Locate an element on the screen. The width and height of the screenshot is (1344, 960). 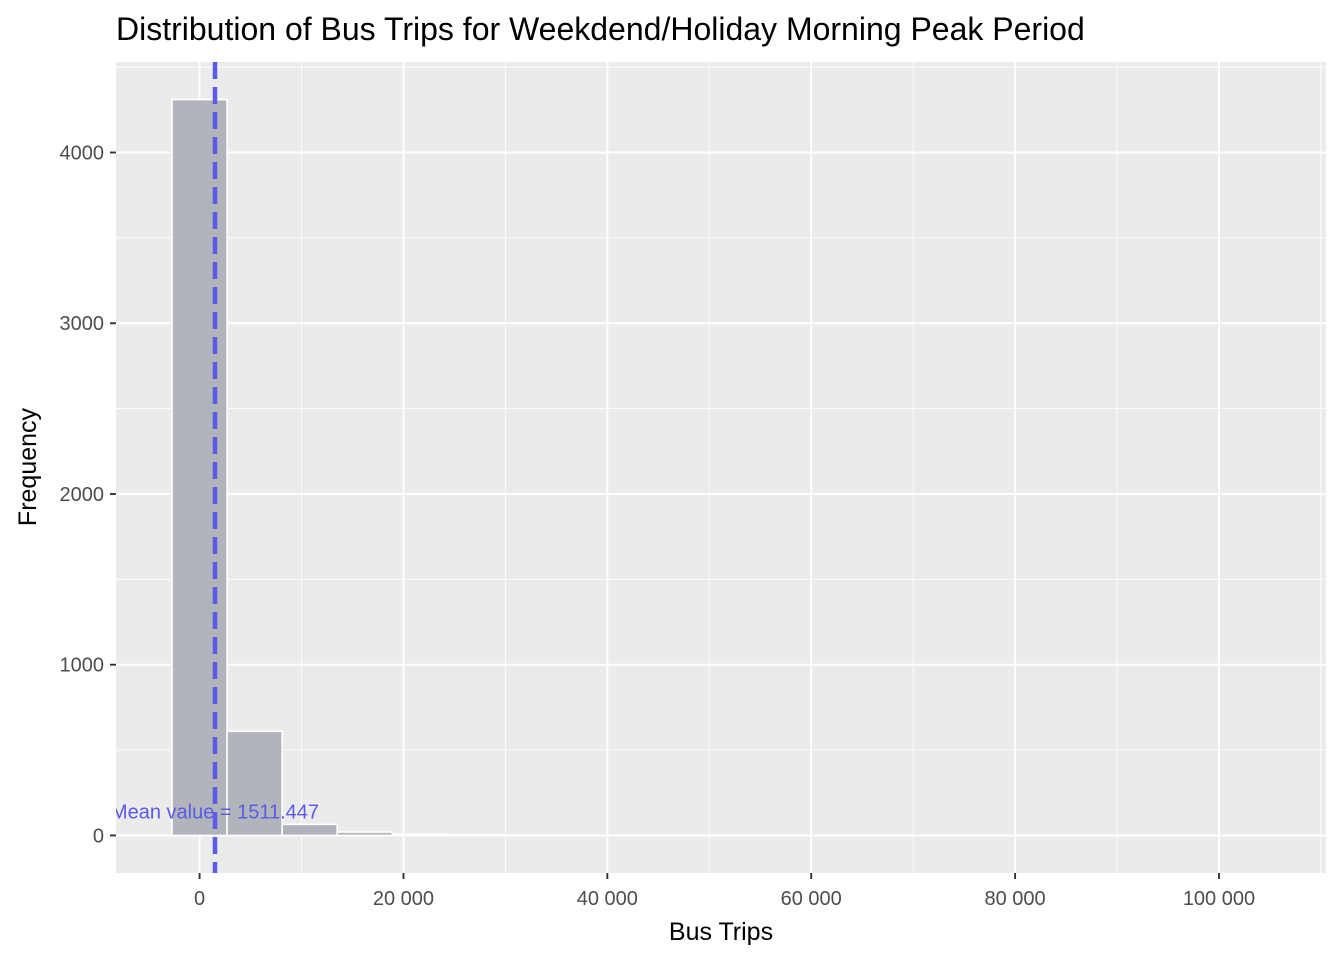
y-tick-label: 4000 is located at coordinates (82, 153).